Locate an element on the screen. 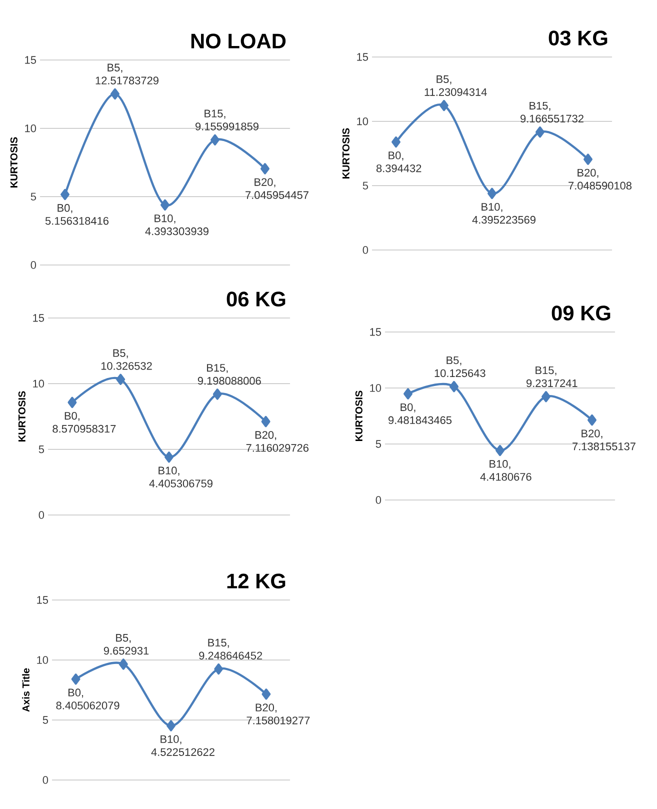  data-label: B5, 10.326532 is located at coordinates (126, 359).